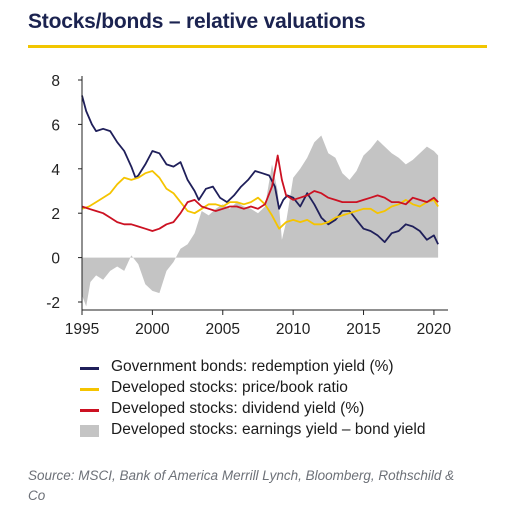  I want to click on y-tick-label: 6, so click(55, 125).